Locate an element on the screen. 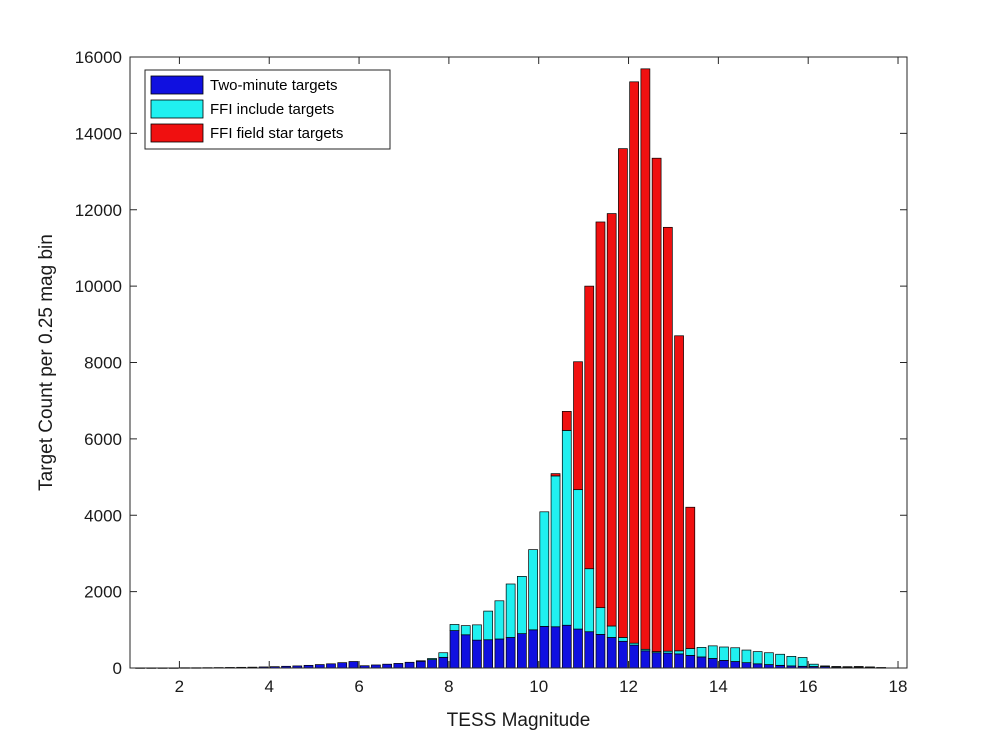  y-tick-label-2: 4000 is located at coordinates (103, 515).